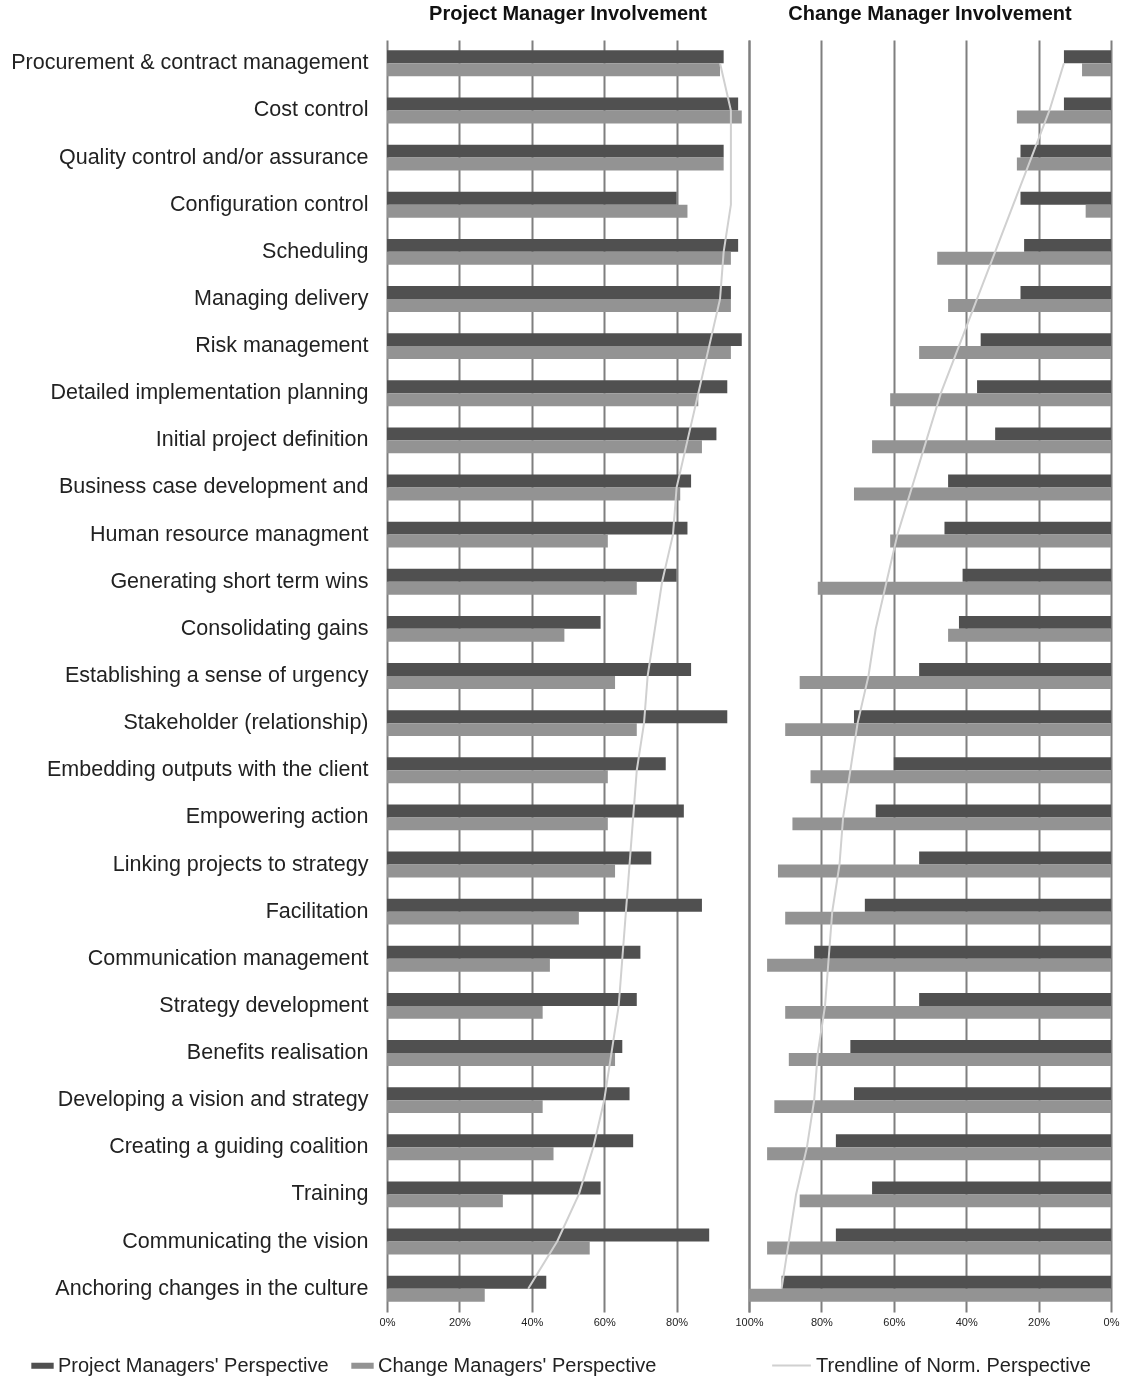 Image resolution: width=1131 pixels, height=1388 pixels. What do you see at coordinates (460, 1321) in the screenshot?
I see `x-tick-label: 20%` at bounding box center [460, 1321].